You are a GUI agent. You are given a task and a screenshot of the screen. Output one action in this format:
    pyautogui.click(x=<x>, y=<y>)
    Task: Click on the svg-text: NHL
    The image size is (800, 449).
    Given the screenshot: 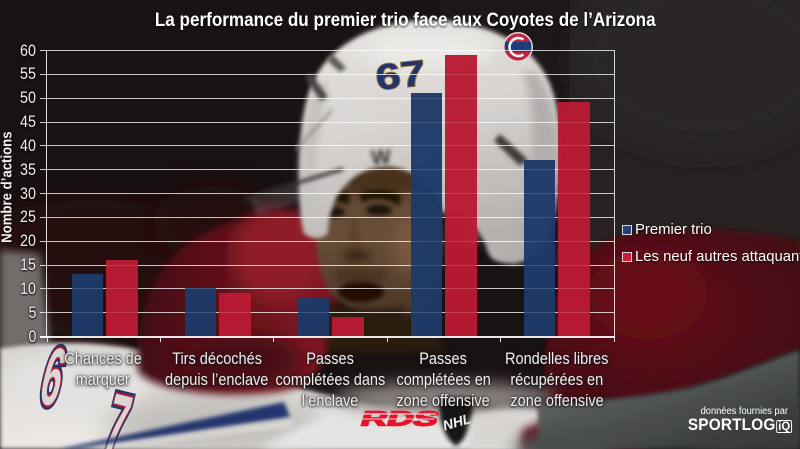 What is the action you would take?
    pyautogui.click(x=457, y=421)
    